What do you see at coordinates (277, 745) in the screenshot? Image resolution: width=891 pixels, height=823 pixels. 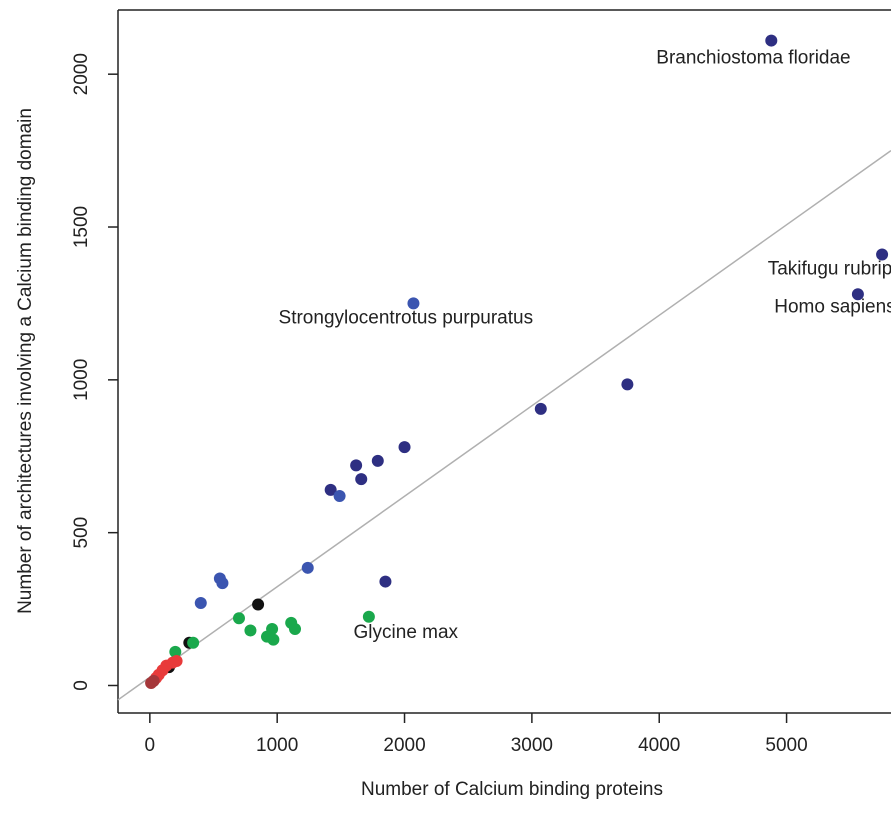 I see `x-tick-label-1000: 1000` at bounding box center [277, 745].